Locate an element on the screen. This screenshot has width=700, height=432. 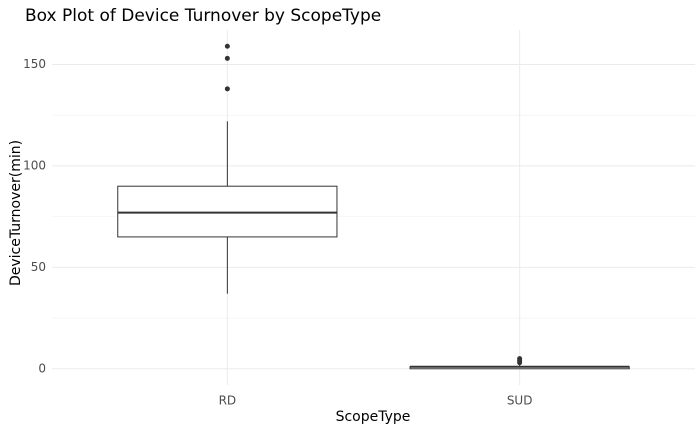
box is located at coordinates (227, 211).